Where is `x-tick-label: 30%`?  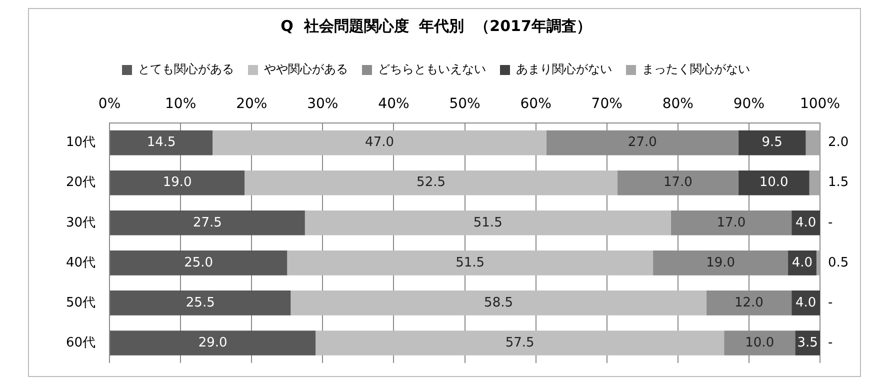 x-tick-label: 30% is located at coordinates (322, 104).